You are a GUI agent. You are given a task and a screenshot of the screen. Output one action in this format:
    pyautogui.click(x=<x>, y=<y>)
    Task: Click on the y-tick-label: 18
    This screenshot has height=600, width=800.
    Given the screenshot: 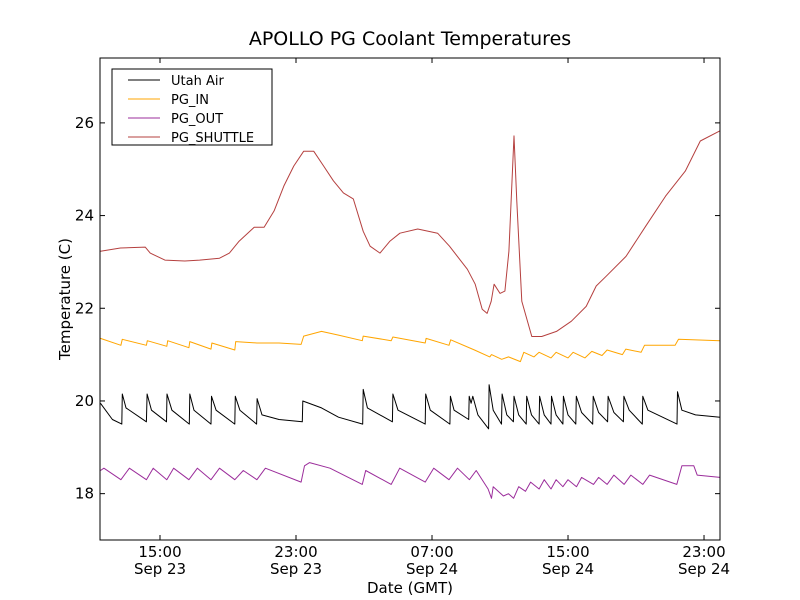 What is the action you would take?
    pyautogui.click(x=84, y=494)
    